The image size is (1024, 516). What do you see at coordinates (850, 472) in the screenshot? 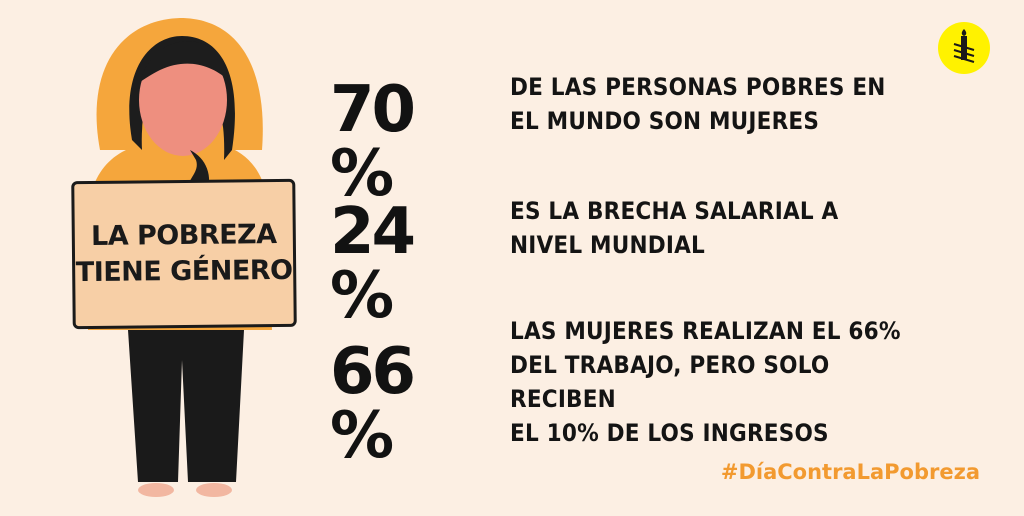
I see `hashtag: #DíaContraLaPobreza` at bounding box center [850, 472].